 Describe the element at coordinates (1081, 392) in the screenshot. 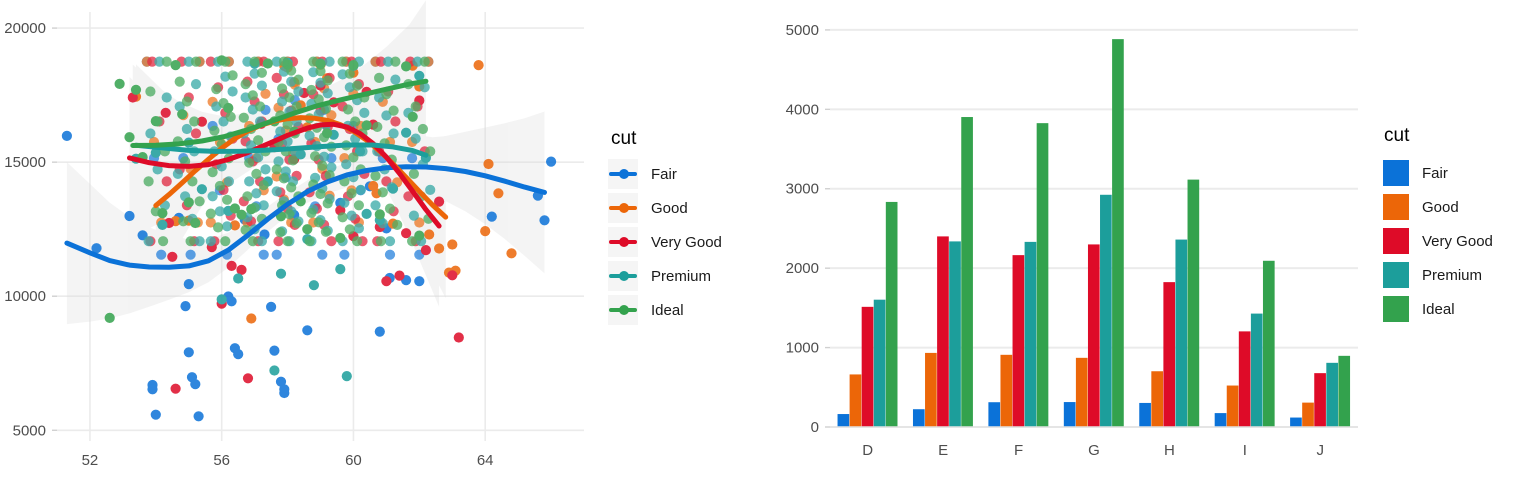

I see `bar-G-good` at that location.